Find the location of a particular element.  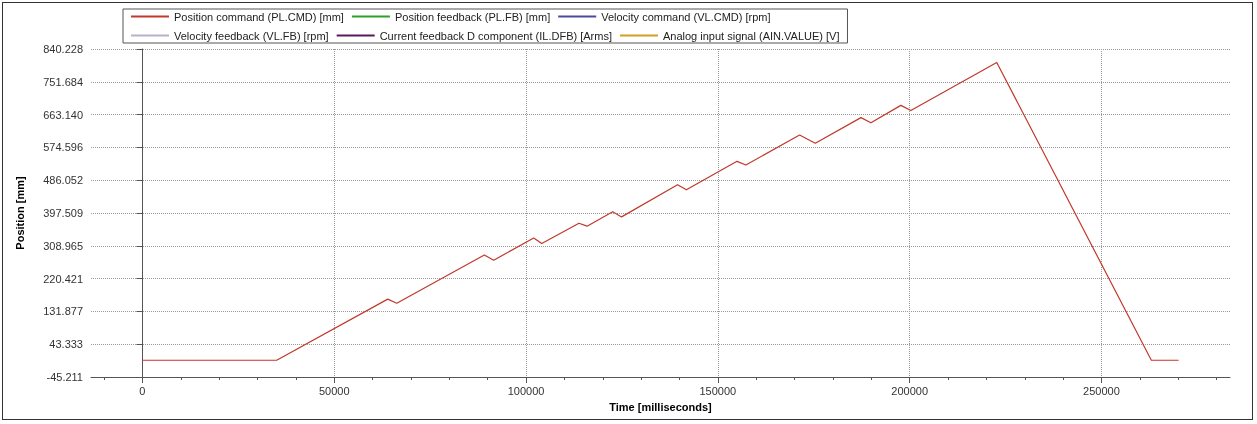

y-axis-title: Position [mm] is located at coordinates (19, 213).